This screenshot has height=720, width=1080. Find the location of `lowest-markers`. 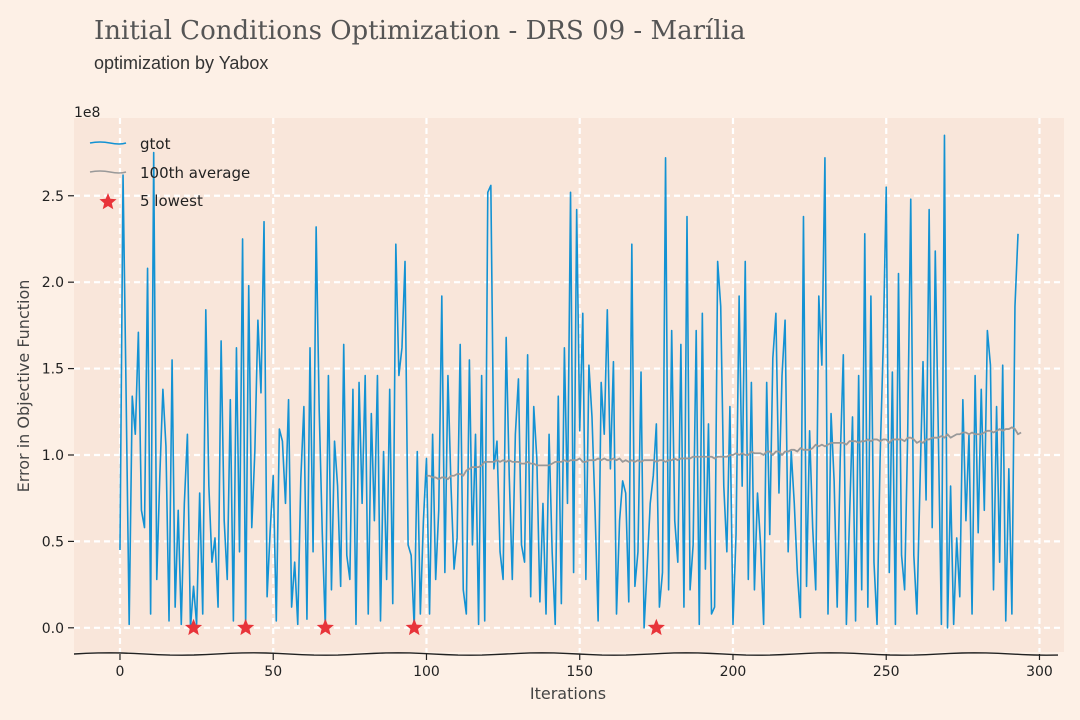

lowest-markers is located at coordinates (424, 627).